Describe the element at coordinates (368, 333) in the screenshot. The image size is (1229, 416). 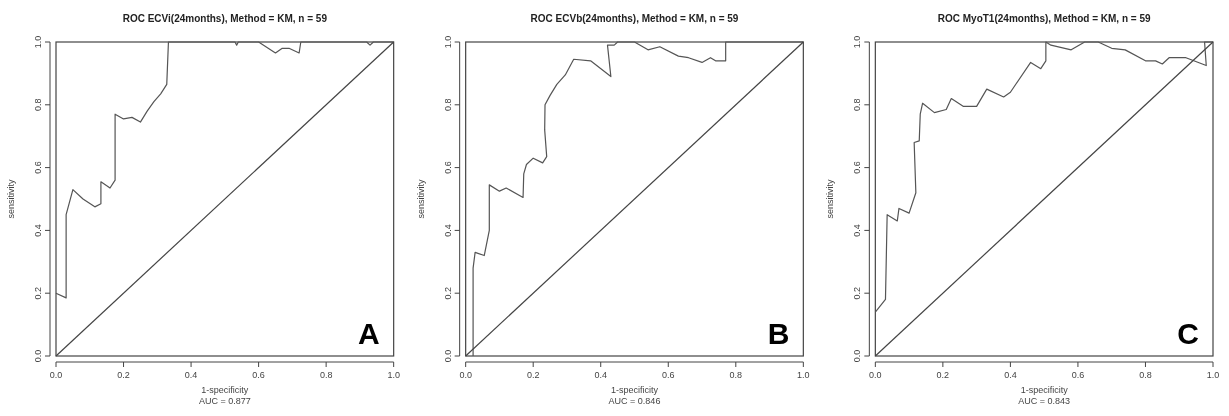
I see `annotation: A` at that location.